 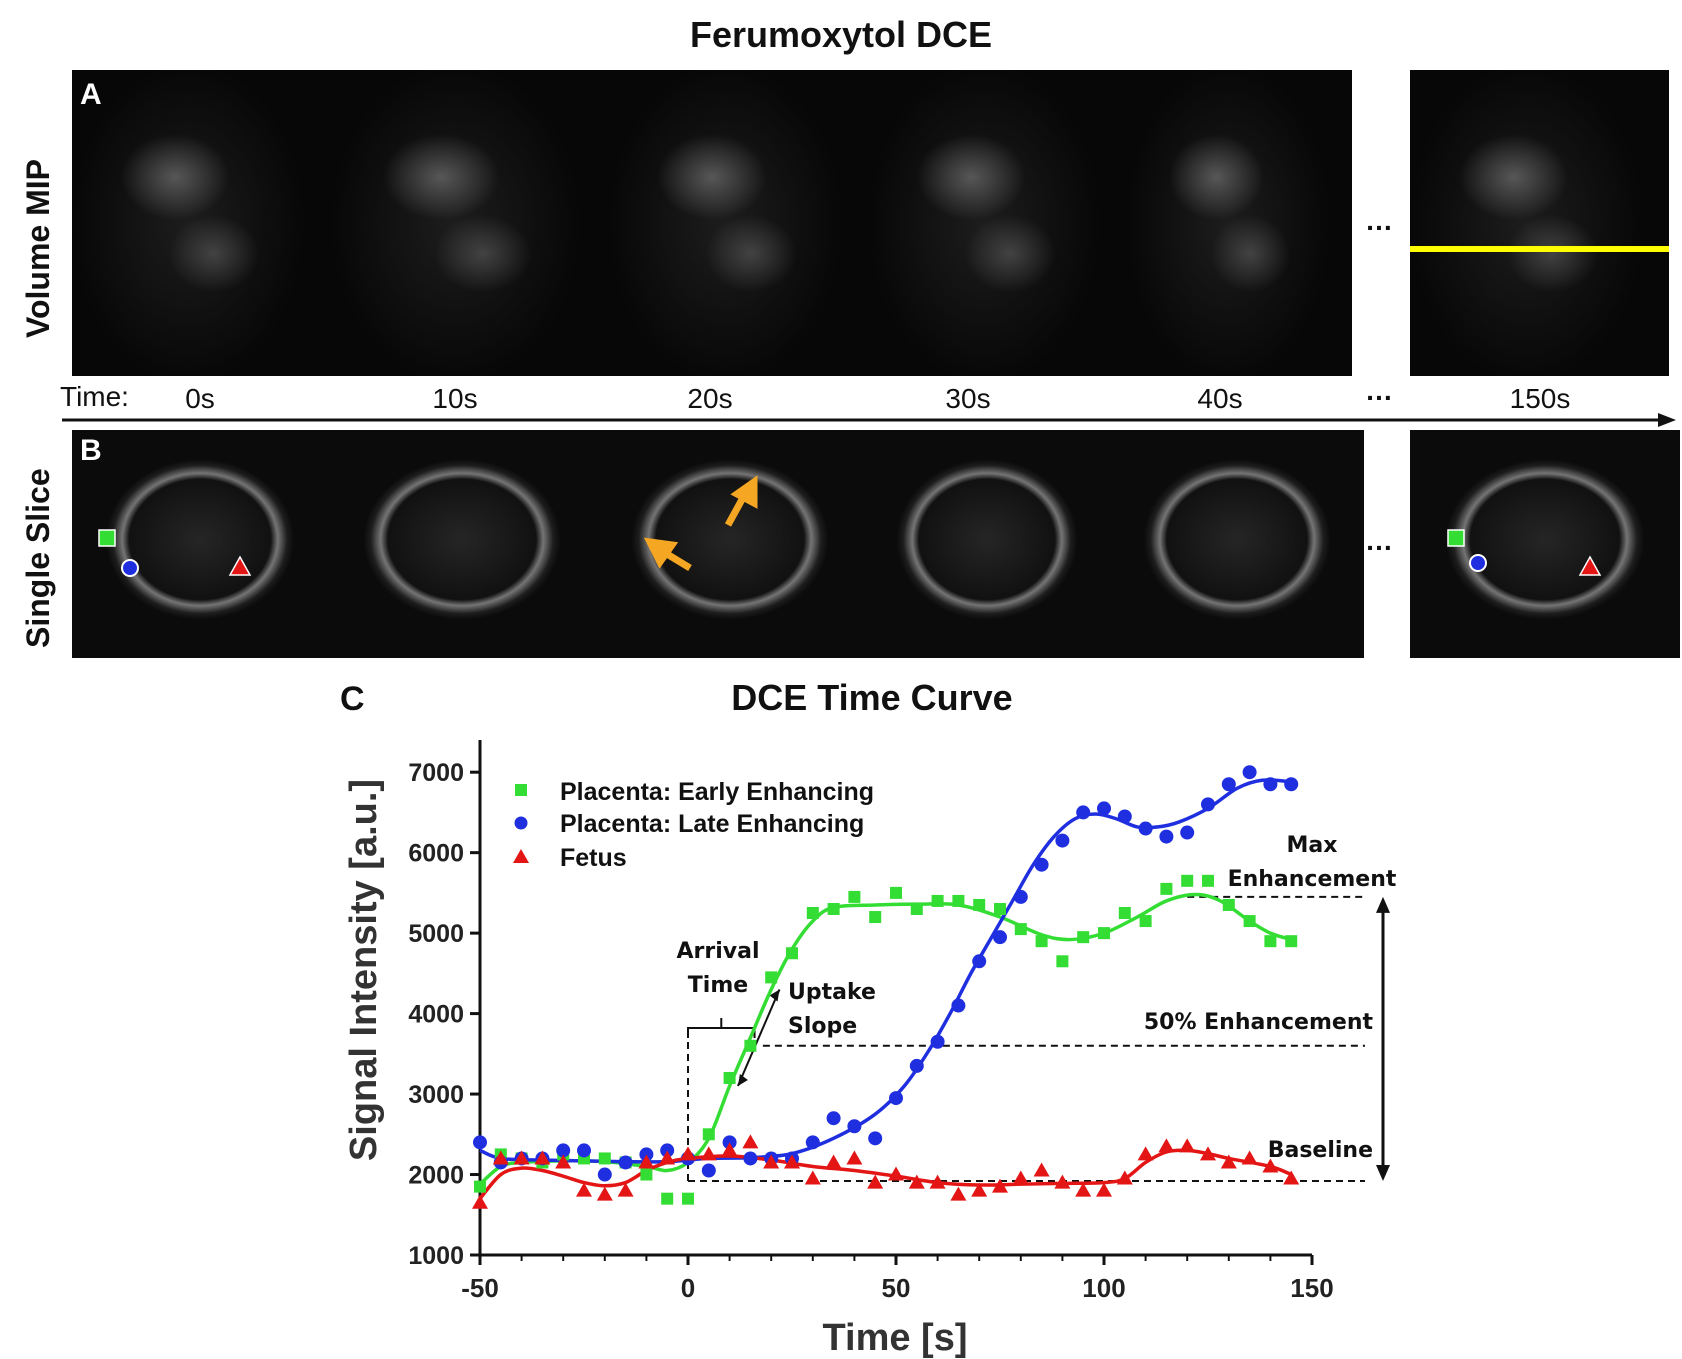 I want to click on enhancement-arrow-head-top, so click(x=1383, y=904).